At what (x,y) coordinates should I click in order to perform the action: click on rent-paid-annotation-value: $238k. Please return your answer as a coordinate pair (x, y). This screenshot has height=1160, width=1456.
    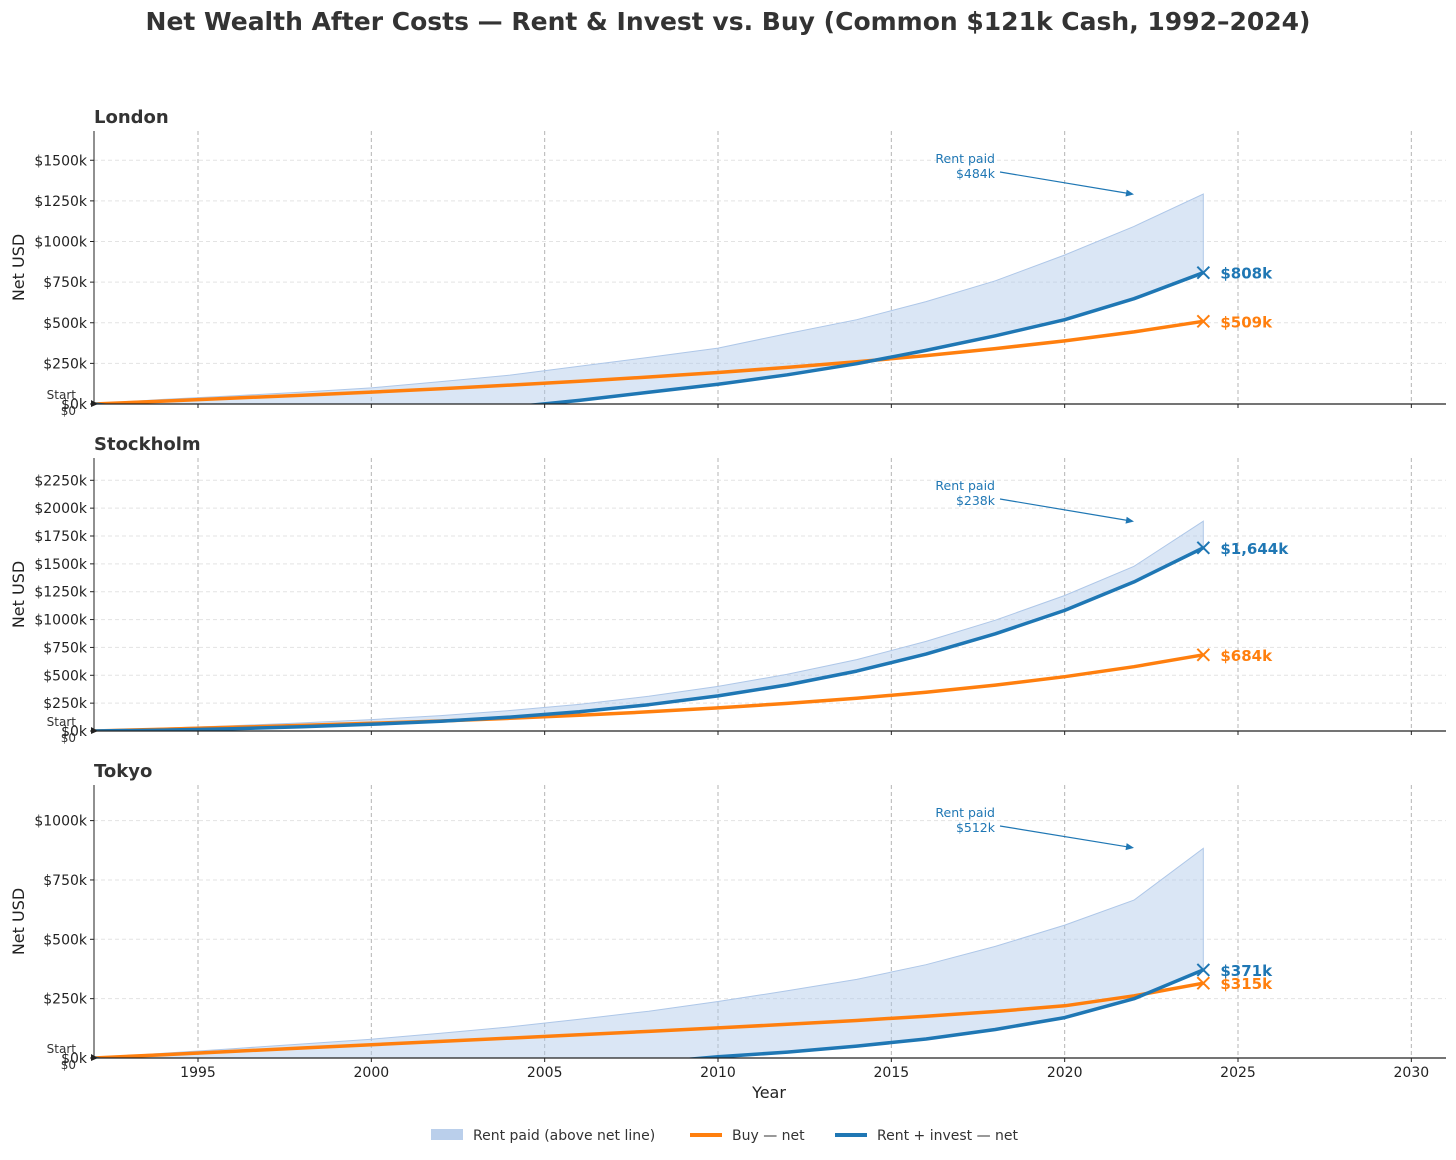
    Looking at the image, I should click on (976, 500).